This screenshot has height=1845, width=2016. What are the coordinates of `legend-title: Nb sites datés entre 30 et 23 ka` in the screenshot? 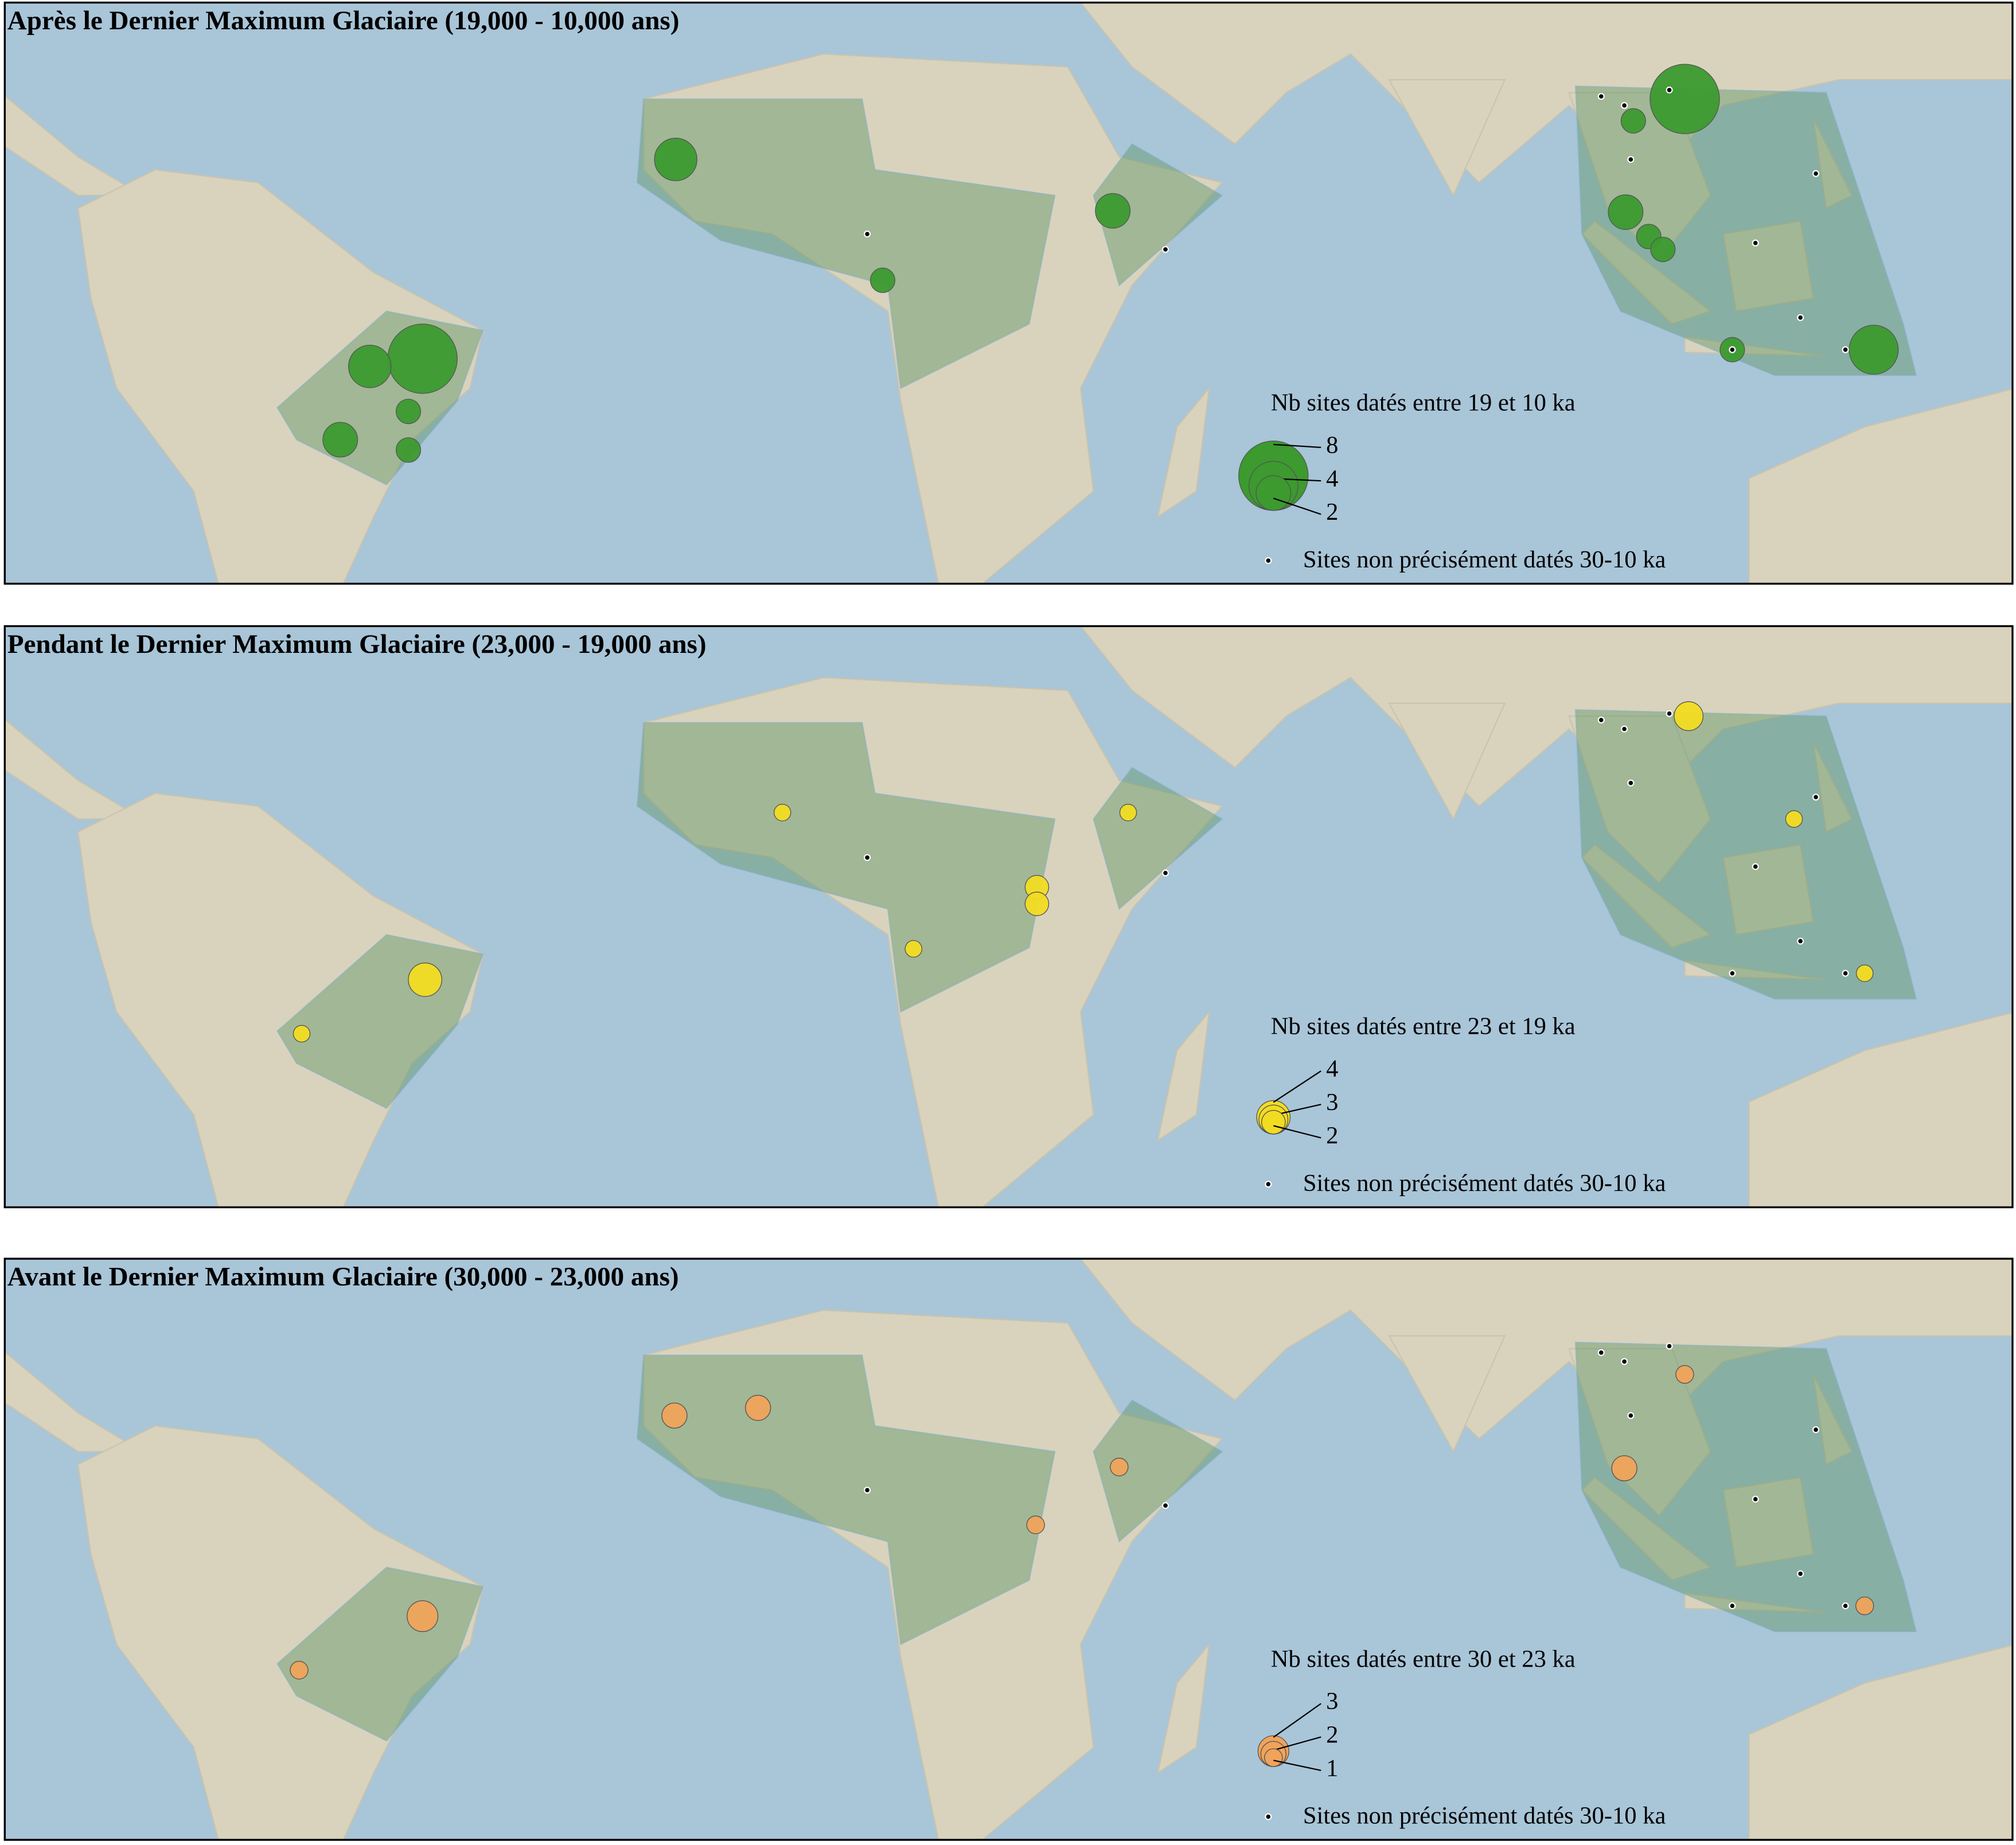 It's located at (1423, 1658).